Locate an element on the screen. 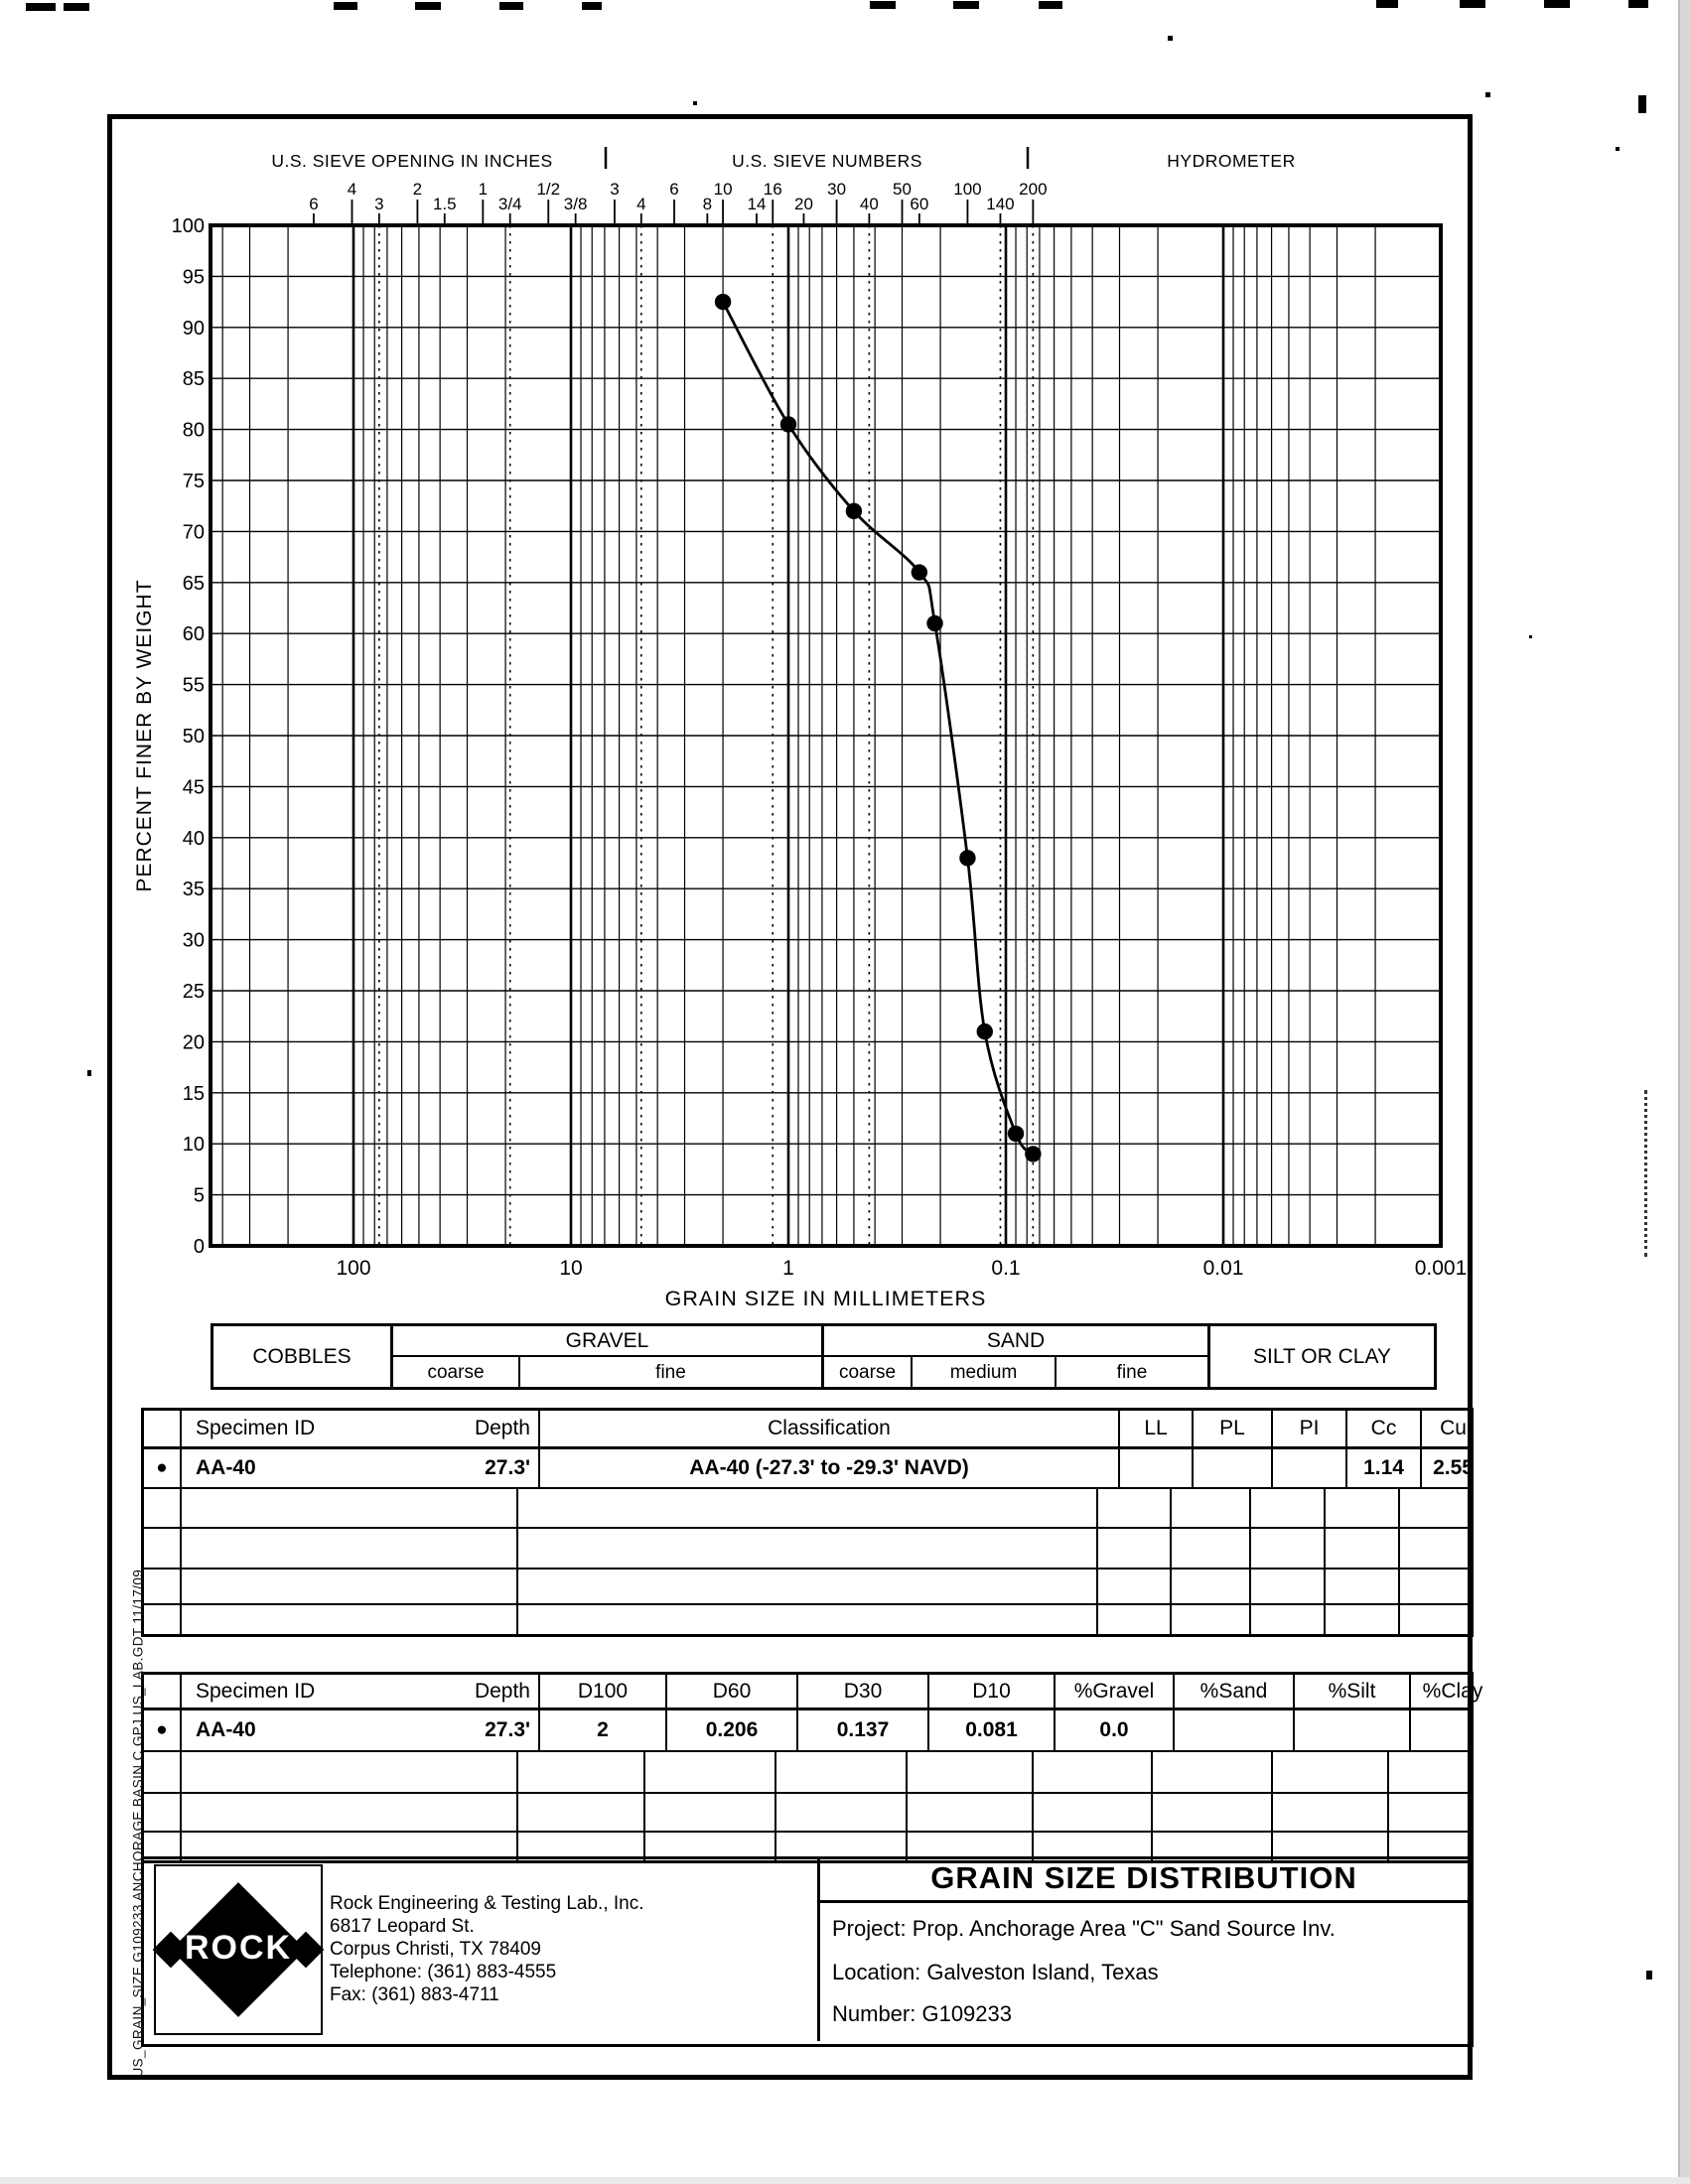 Image resolution: width=1690 pixels, height=2184 pixels. sieve-label-60: 60 is located at coordinates (919, 204).